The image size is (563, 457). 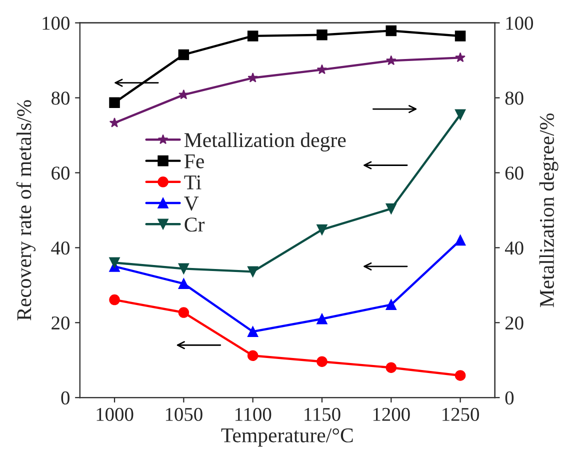 I want to click on x-tick-label: 1200, so click(x=391, y=414).